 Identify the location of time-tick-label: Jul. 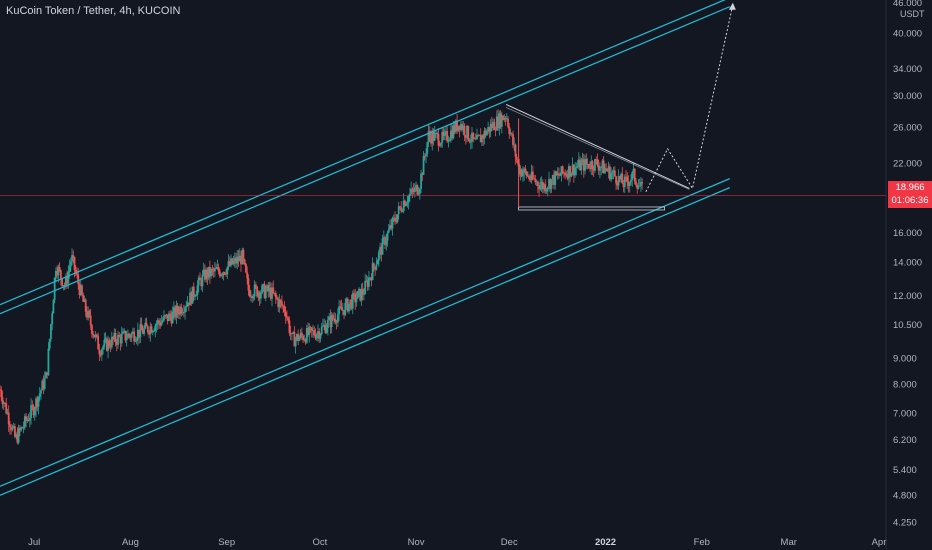
(34, 542).